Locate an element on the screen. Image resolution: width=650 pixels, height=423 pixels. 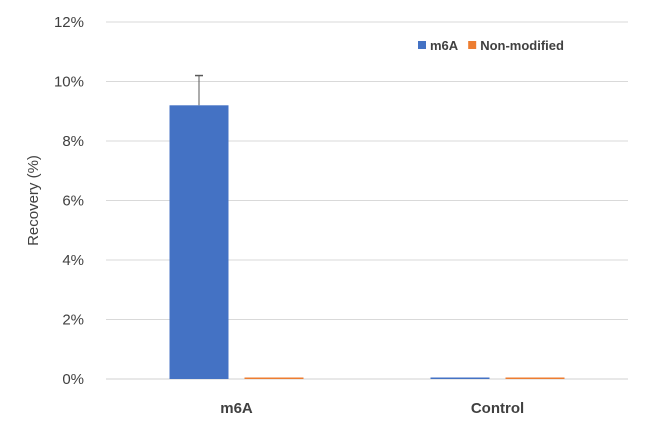
y-tick-label: 6% is located at coordinates (73, 201).